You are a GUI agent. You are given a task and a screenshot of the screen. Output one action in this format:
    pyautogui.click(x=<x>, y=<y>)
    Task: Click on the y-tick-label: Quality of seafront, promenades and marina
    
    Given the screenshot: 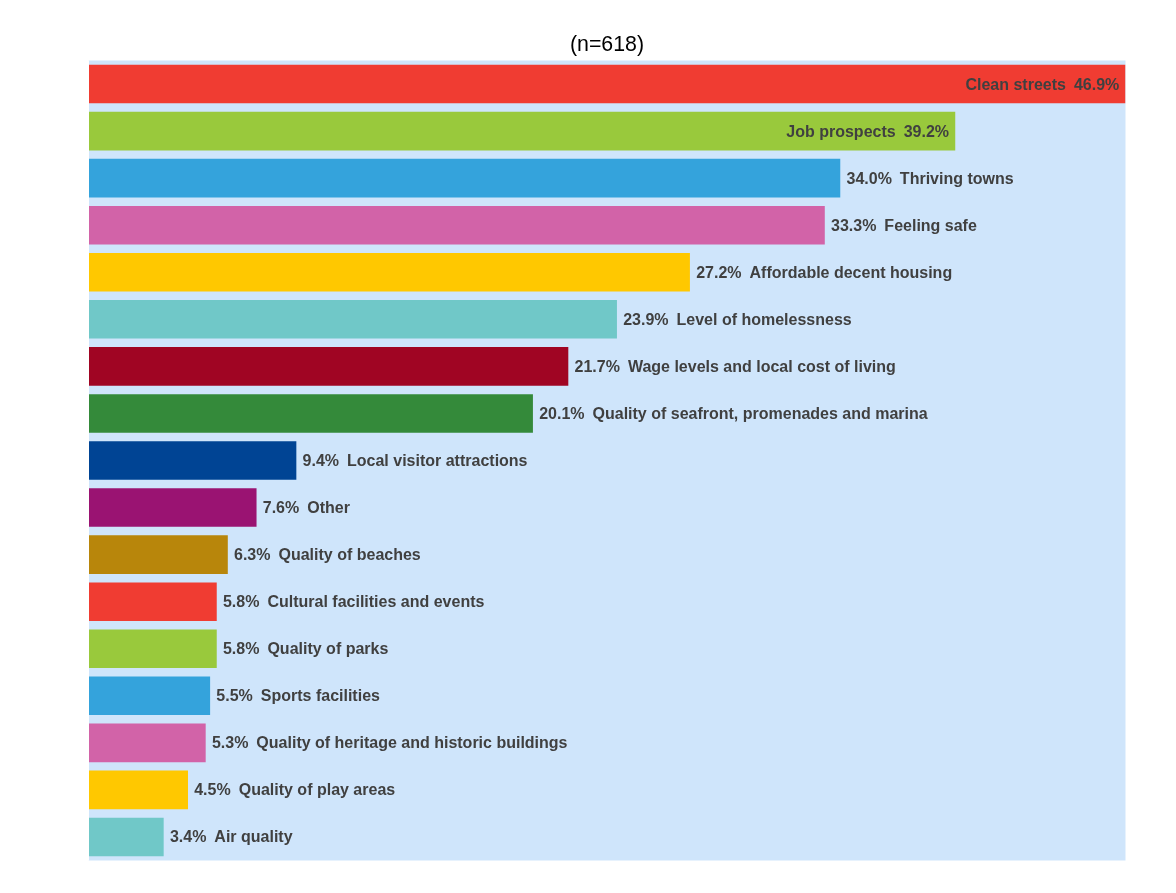 What is the action you would take?
    pyautogui.click(x=760, y=413)
    